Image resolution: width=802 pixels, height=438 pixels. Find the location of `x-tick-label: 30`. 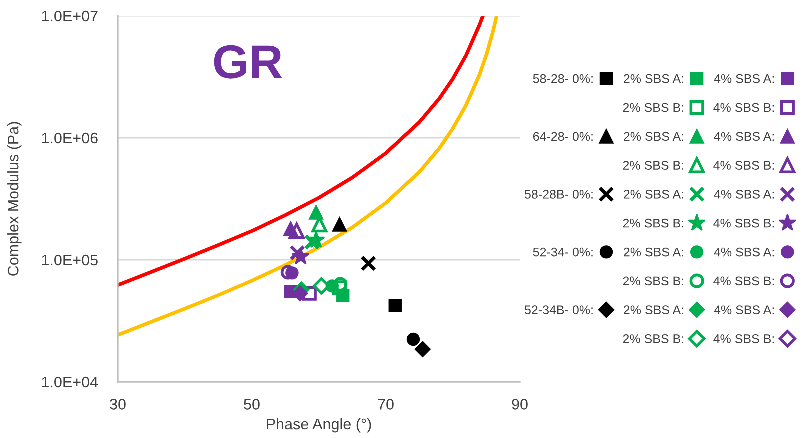

x-tick-label: 30 is located at coordinates (118, 404).